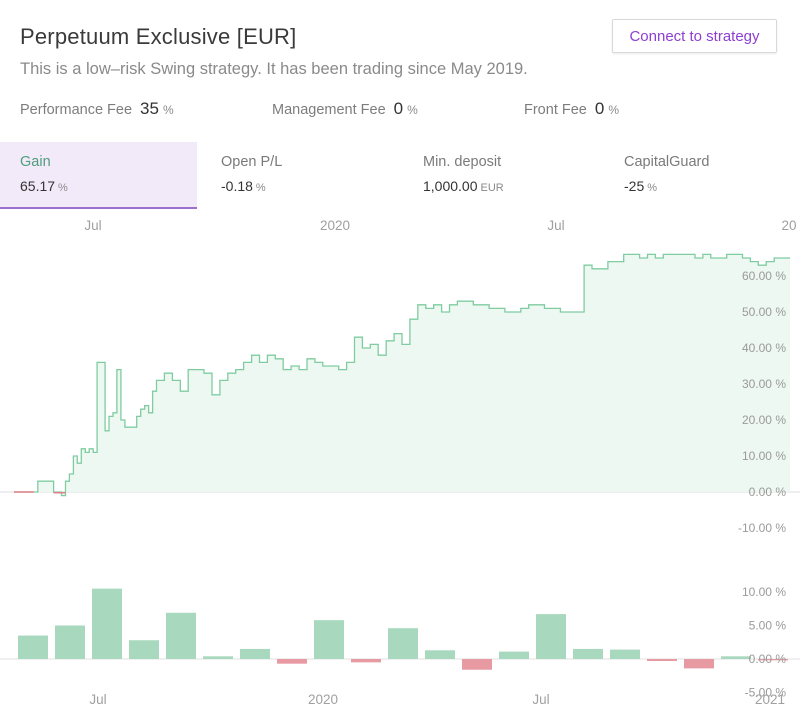 The height and width of the screenshot is (716, 800). Describe the element at coordinates (237, 186) in the screenshot. I see `open-pl-value: -0.18` at that location.